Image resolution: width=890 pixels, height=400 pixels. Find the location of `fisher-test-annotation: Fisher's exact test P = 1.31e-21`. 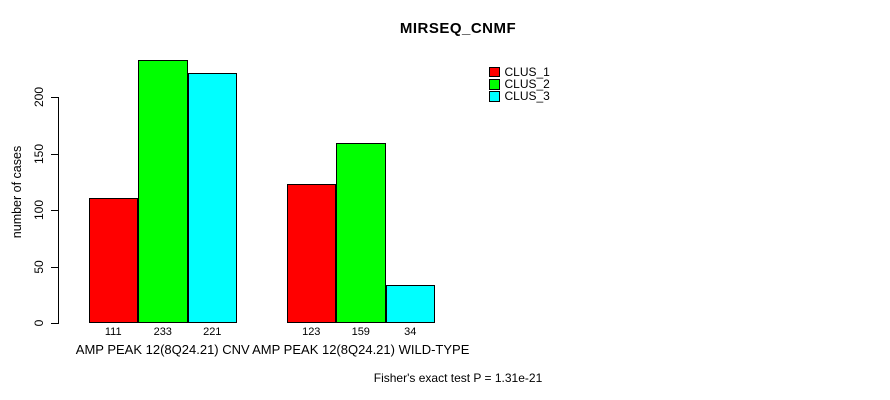

fisher-test-annotation: Fisher's exact test P = 1.31e-21 is located at coordinates (458, 378).